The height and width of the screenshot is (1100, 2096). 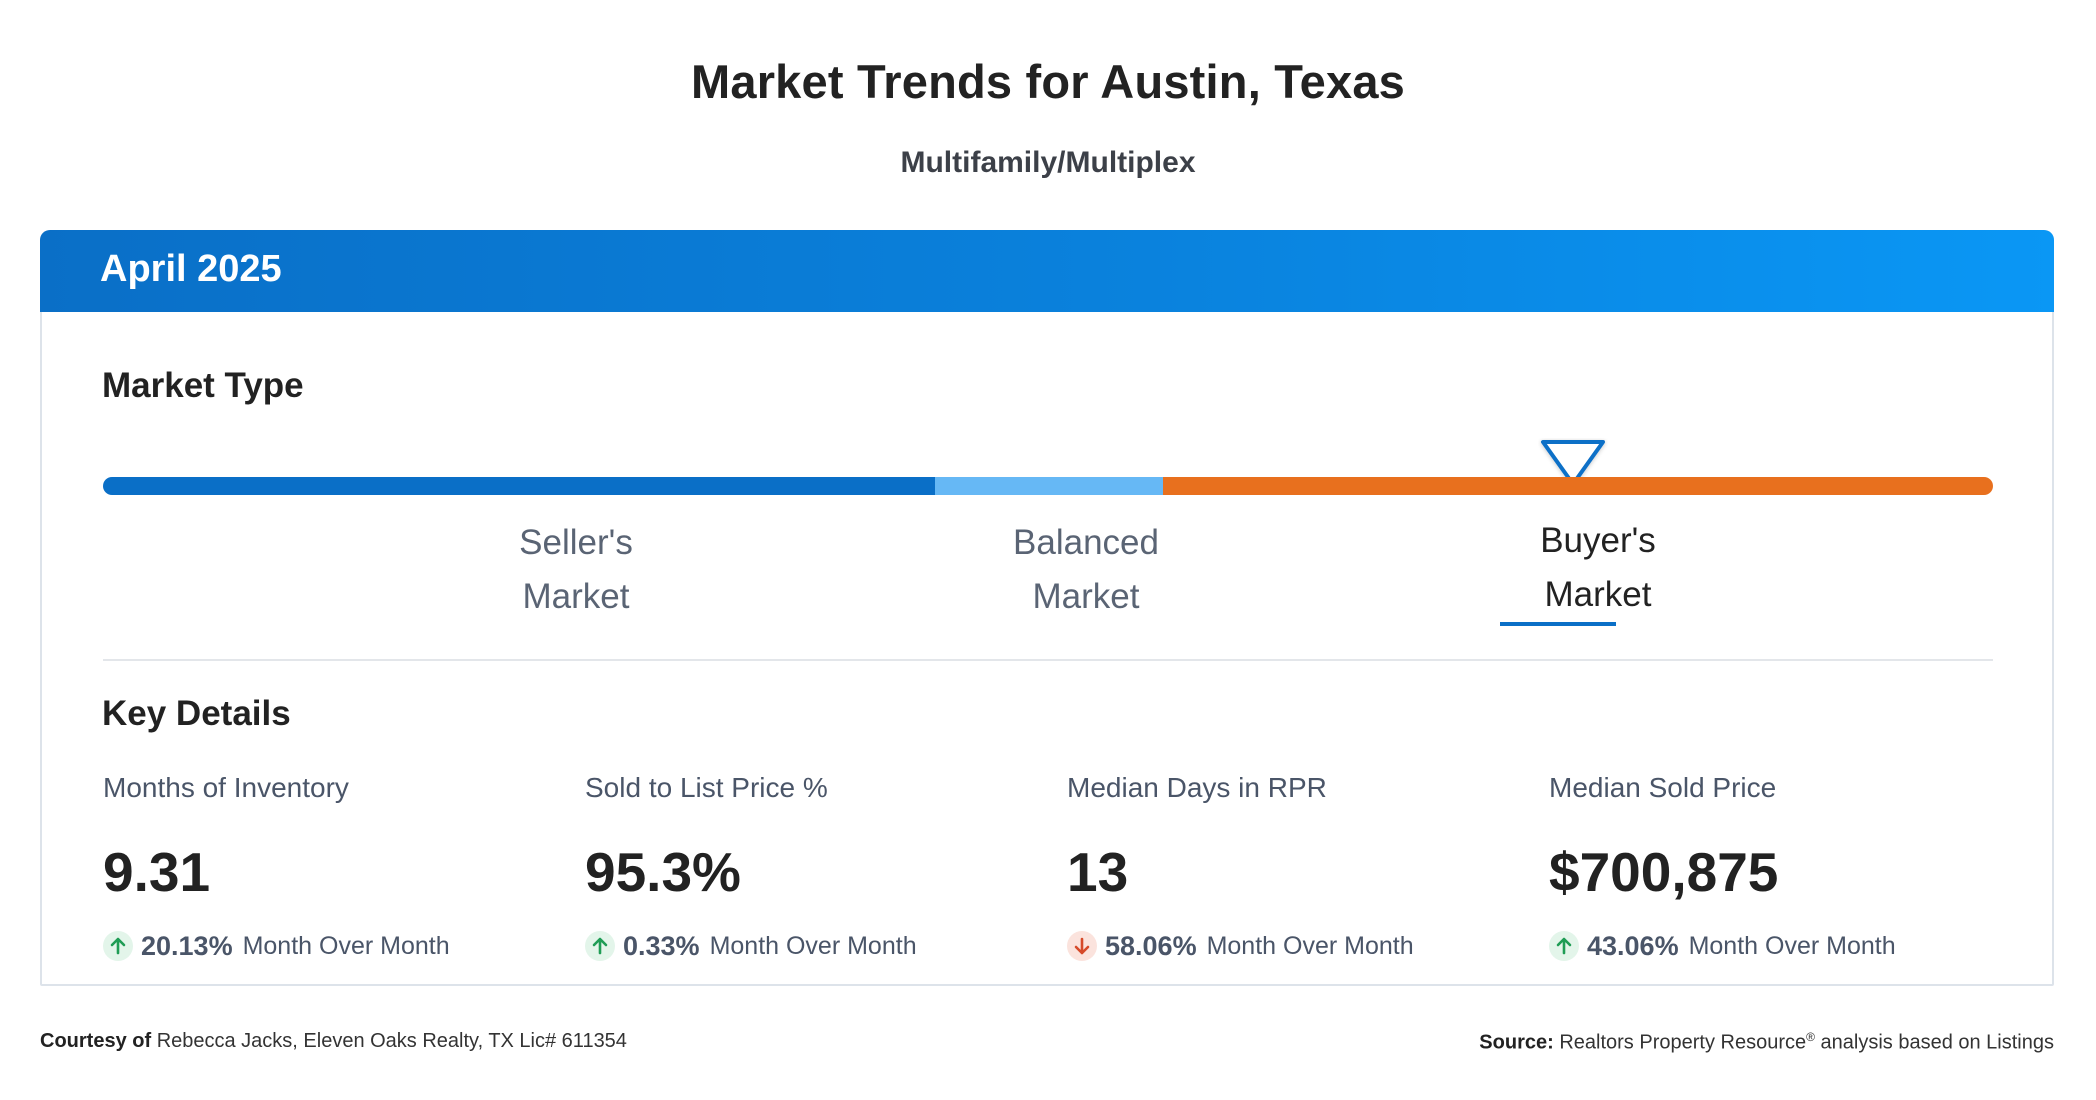 I want to click on card-header: April 2025, so click(x=1047, y=271).